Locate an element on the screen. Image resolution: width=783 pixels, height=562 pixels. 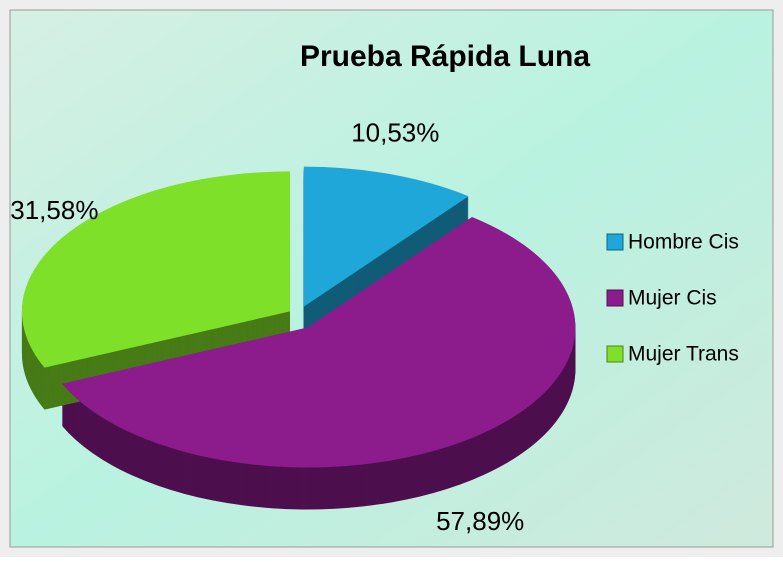
chart-title: Prueba Rápida Luna is located at coordinates (445, 56).